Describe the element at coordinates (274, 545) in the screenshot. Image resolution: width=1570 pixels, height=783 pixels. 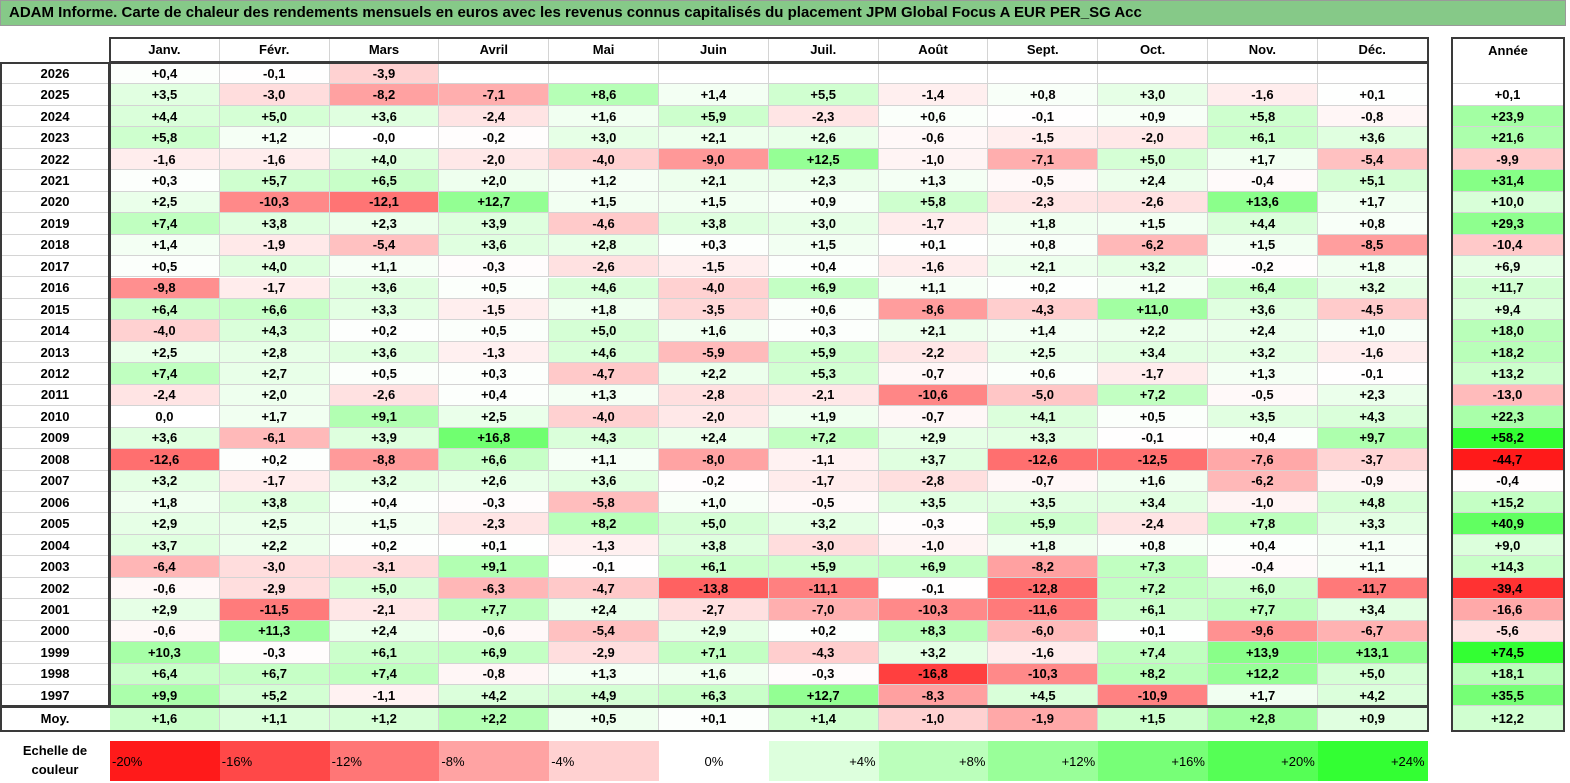
I see `heatmap-cell: +2,2` at that location.